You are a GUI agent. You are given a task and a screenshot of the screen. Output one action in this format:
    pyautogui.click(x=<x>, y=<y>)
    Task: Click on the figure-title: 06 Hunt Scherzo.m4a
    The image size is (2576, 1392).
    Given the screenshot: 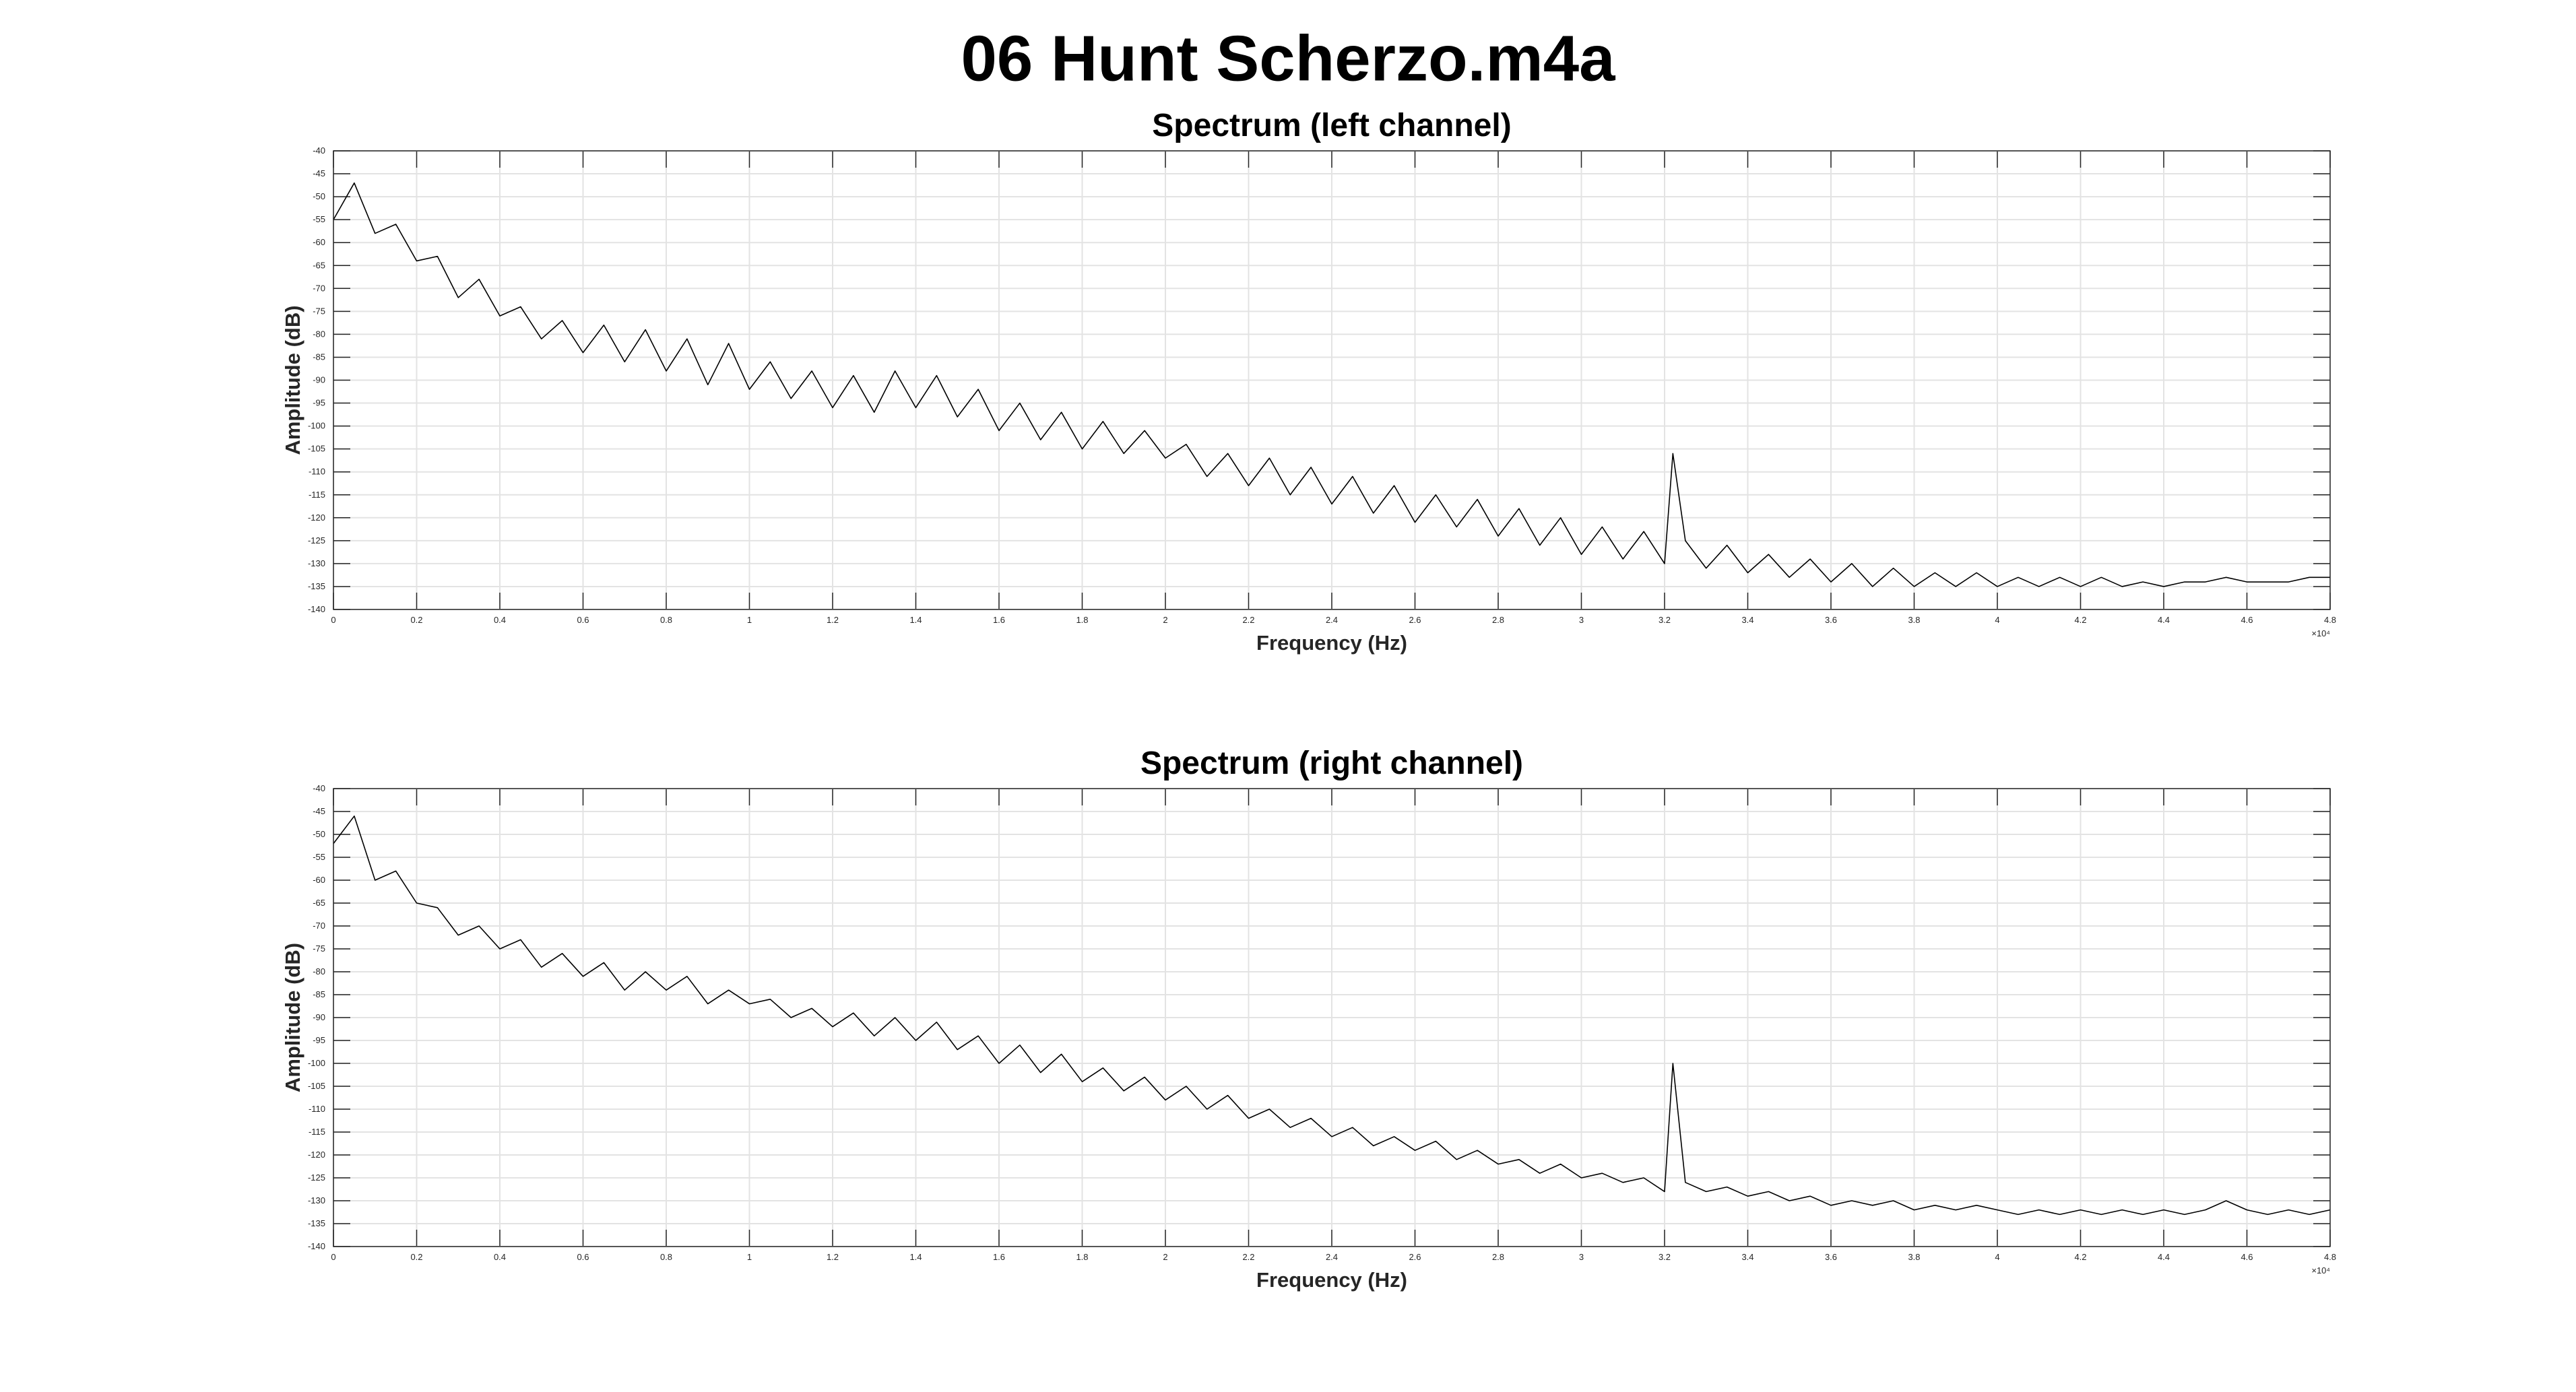 What is the action you would take?
    pyautogui.click(x=1288, y=58)
    